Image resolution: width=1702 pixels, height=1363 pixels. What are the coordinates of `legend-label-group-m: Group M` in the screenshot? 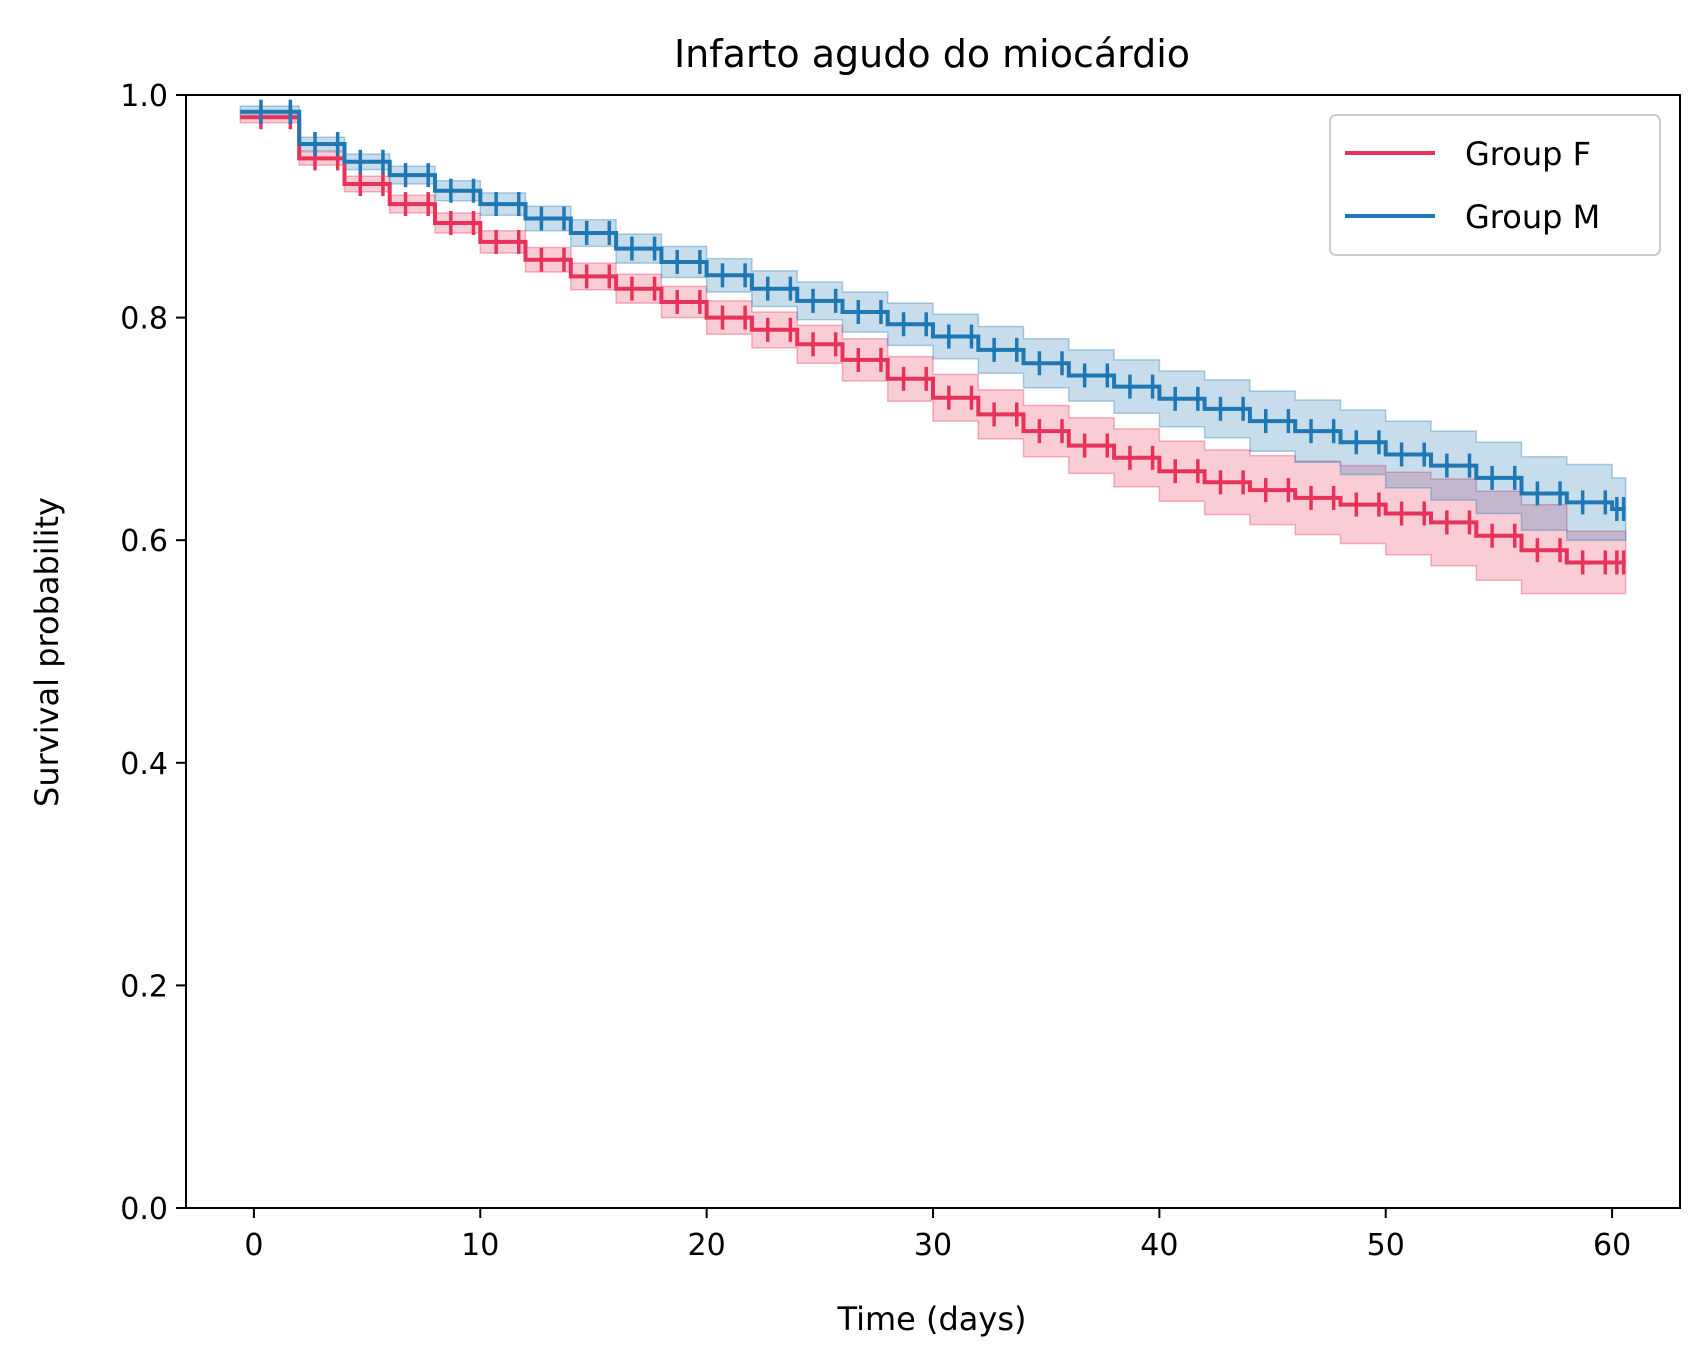 It's located at (1532, 217).